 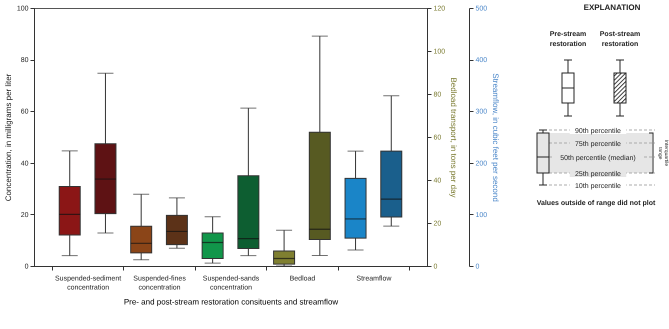 What do you see at coordinates (612, 7) in the screenshot?
I see `text: EXPLANATION` at bounding box center [612, 7].